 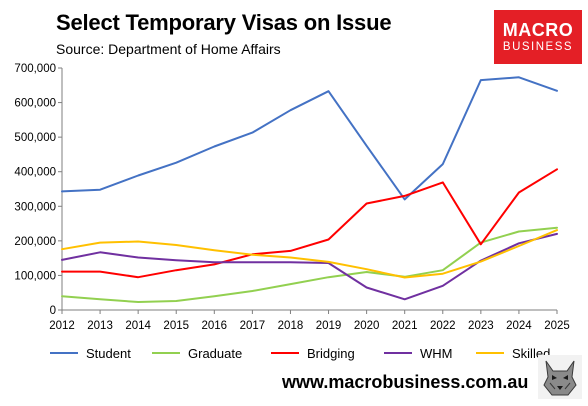 What do you see at coordinates (253, 326) in the screenshot?
I see `x-tick-label: 2017` at bounding box center [253, 326].